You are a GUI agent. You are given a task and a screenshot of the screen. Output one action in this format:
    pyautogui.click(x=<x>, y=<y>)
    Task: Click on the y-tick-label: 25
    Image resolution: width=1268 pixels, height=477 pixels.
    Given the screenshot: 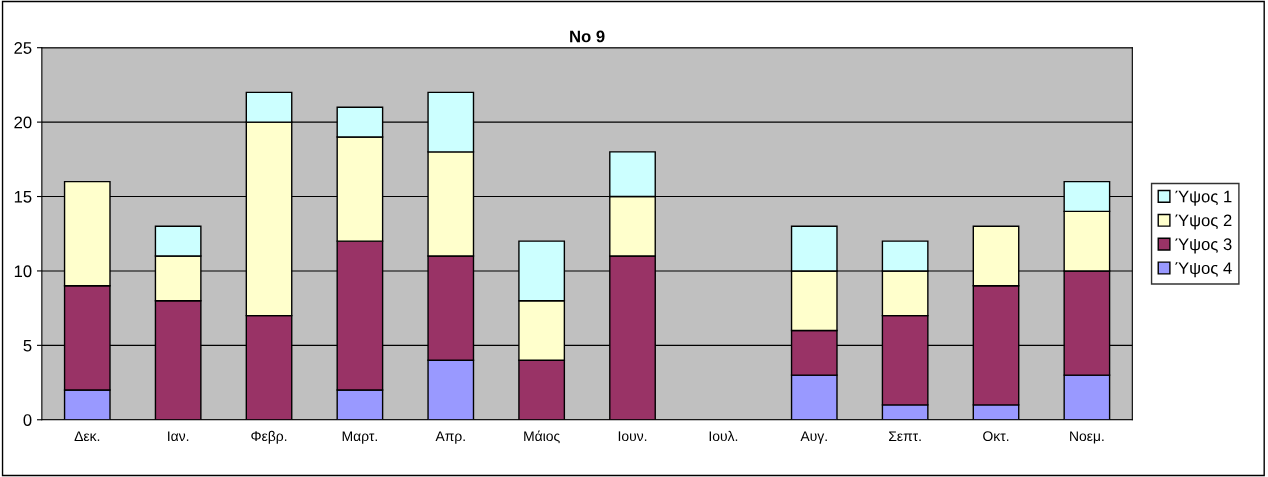 What is the action you would take?
    pyautogui.click(x=23, y=48)
    